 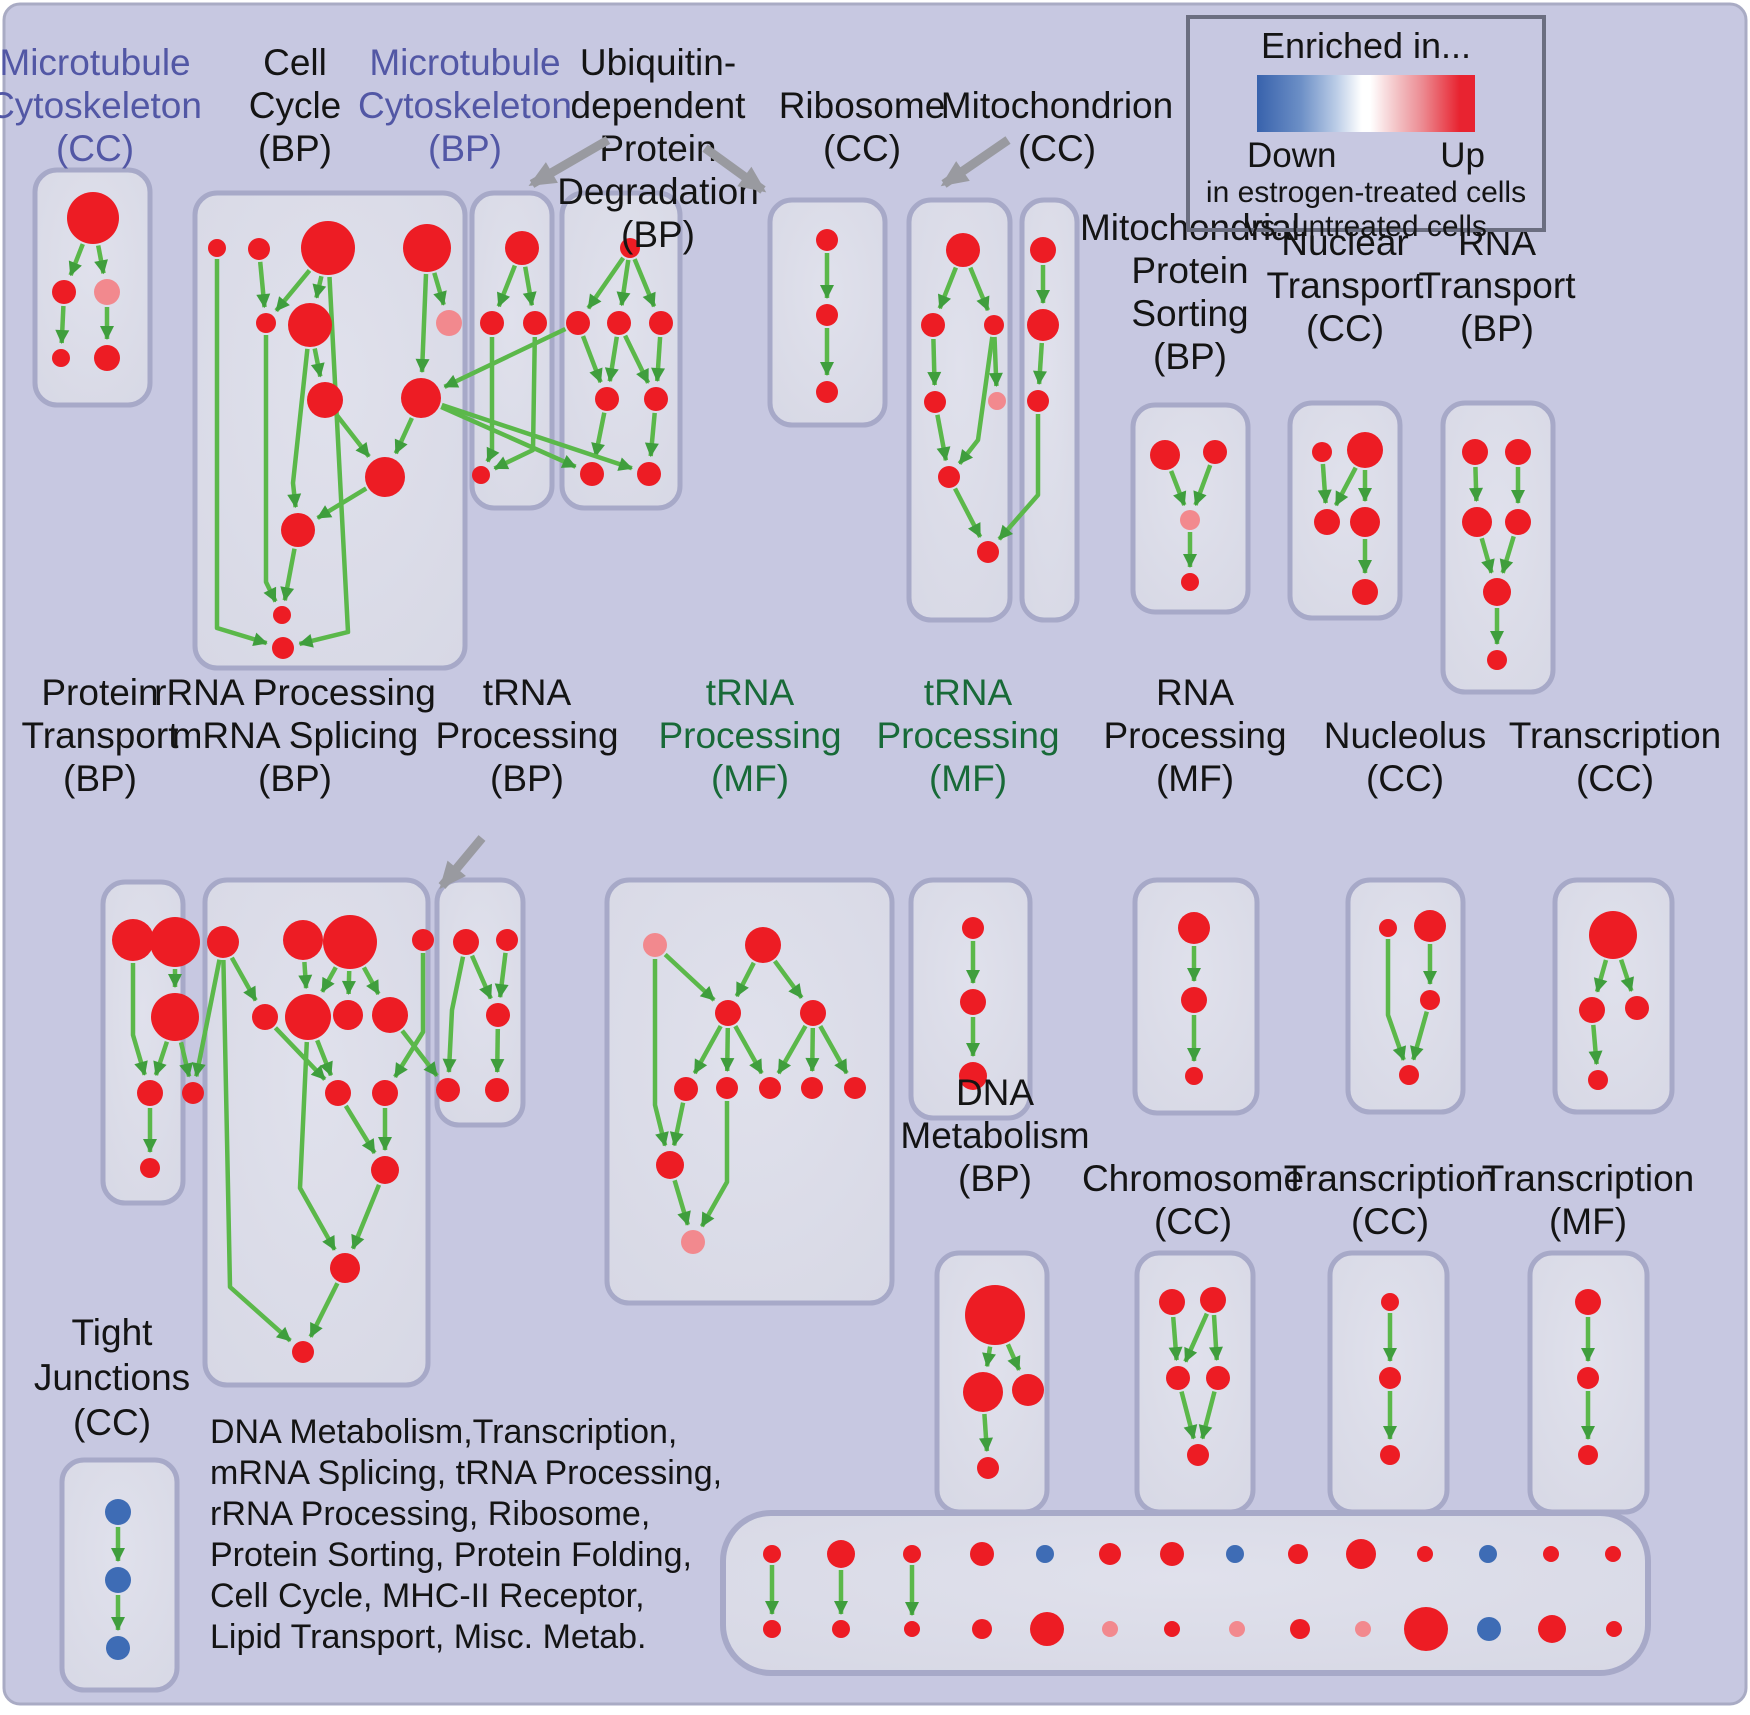 I want to click on cluster-label-protein-transport: (BP), so click(x=100, y=778).